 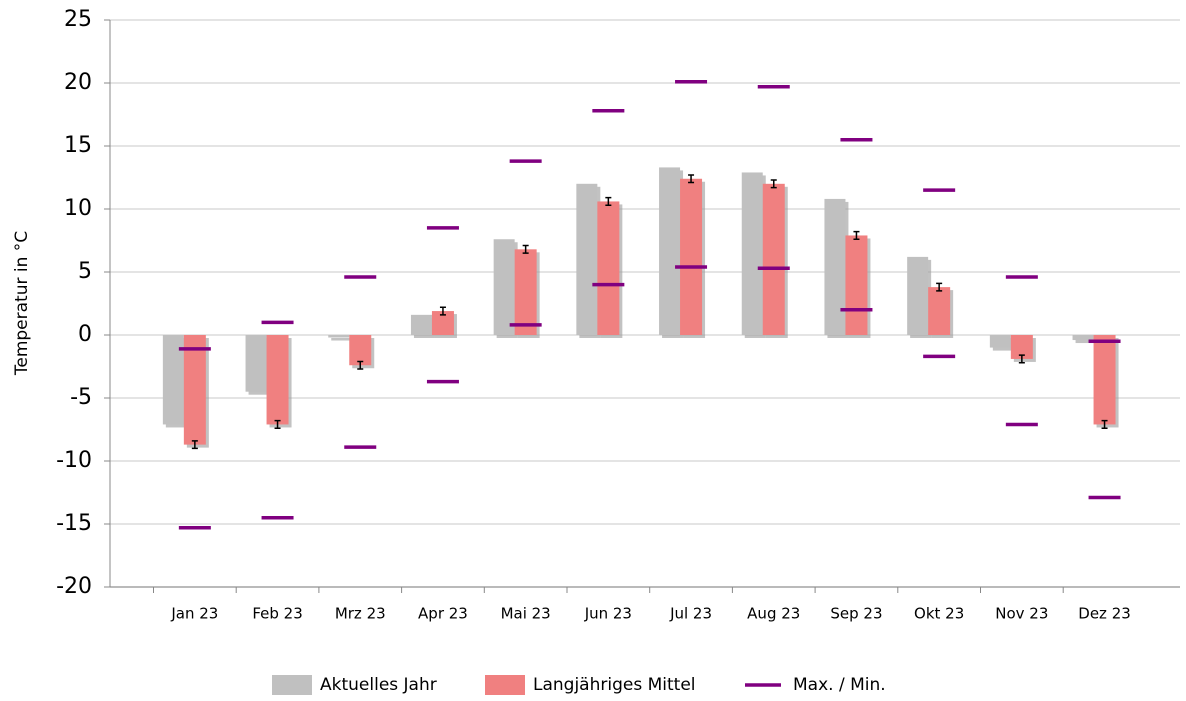 I want to click on y-axis-label: Temperatur in °C, so click(x=22, y=303).